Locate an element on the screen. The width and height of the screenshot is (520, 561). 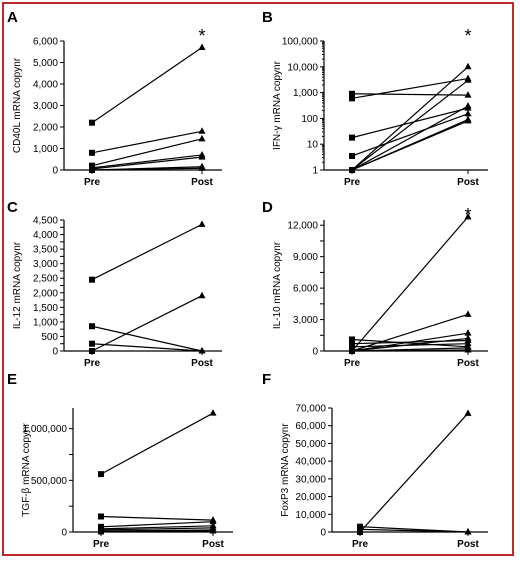
panel-b-y-axis-label: IFN-γ mRNA copynr is located at coordinates (277, 105).